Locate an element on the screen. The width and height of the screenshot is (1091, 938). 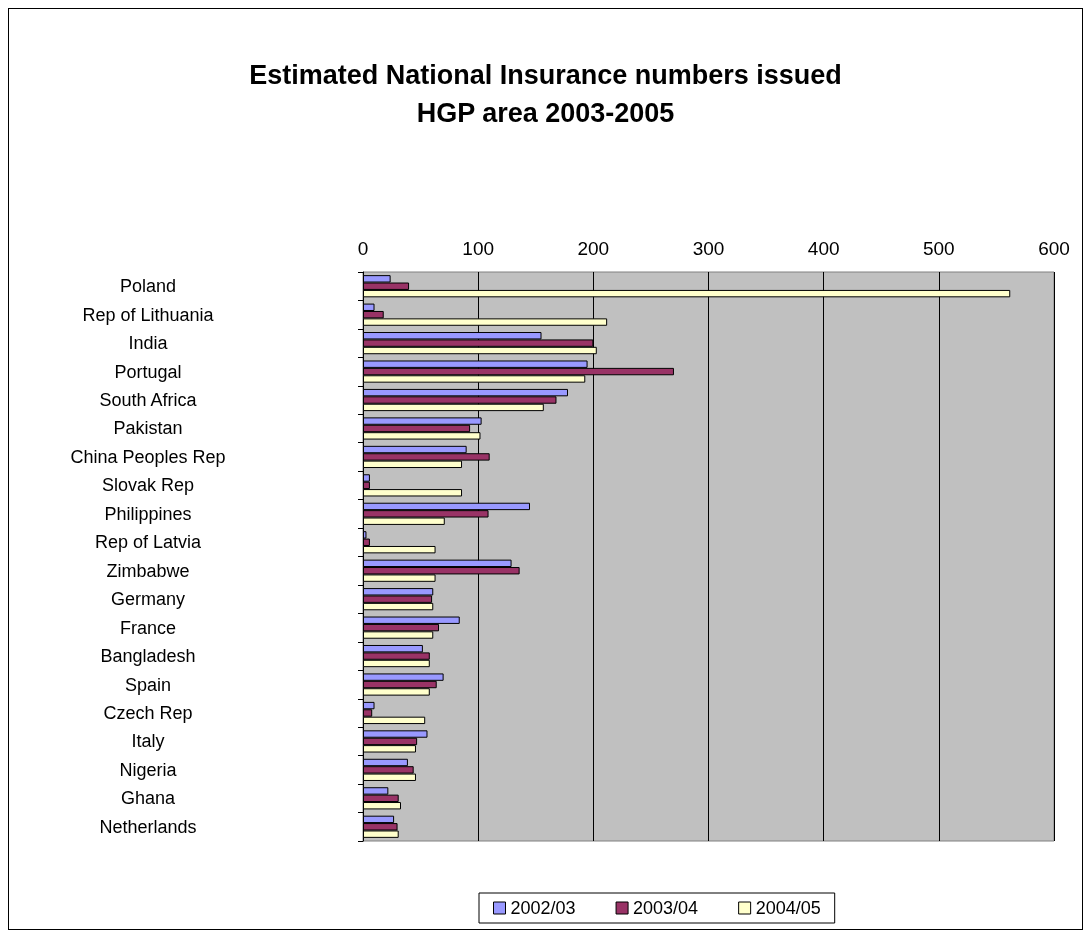
y-tick-label: India is located at coordinates (148, 343).